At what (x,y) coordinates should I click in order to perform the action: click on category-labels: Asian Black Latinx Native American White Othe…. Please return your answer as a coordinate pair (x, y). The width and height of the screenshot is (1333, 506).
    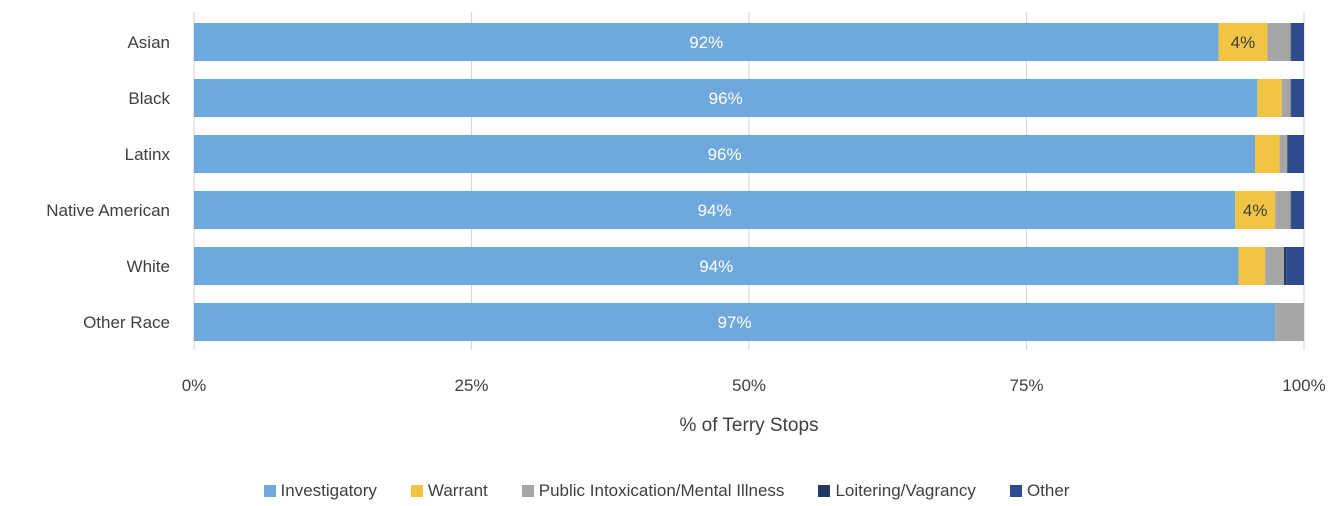
    Looking at the image, I should click on (108, 182).